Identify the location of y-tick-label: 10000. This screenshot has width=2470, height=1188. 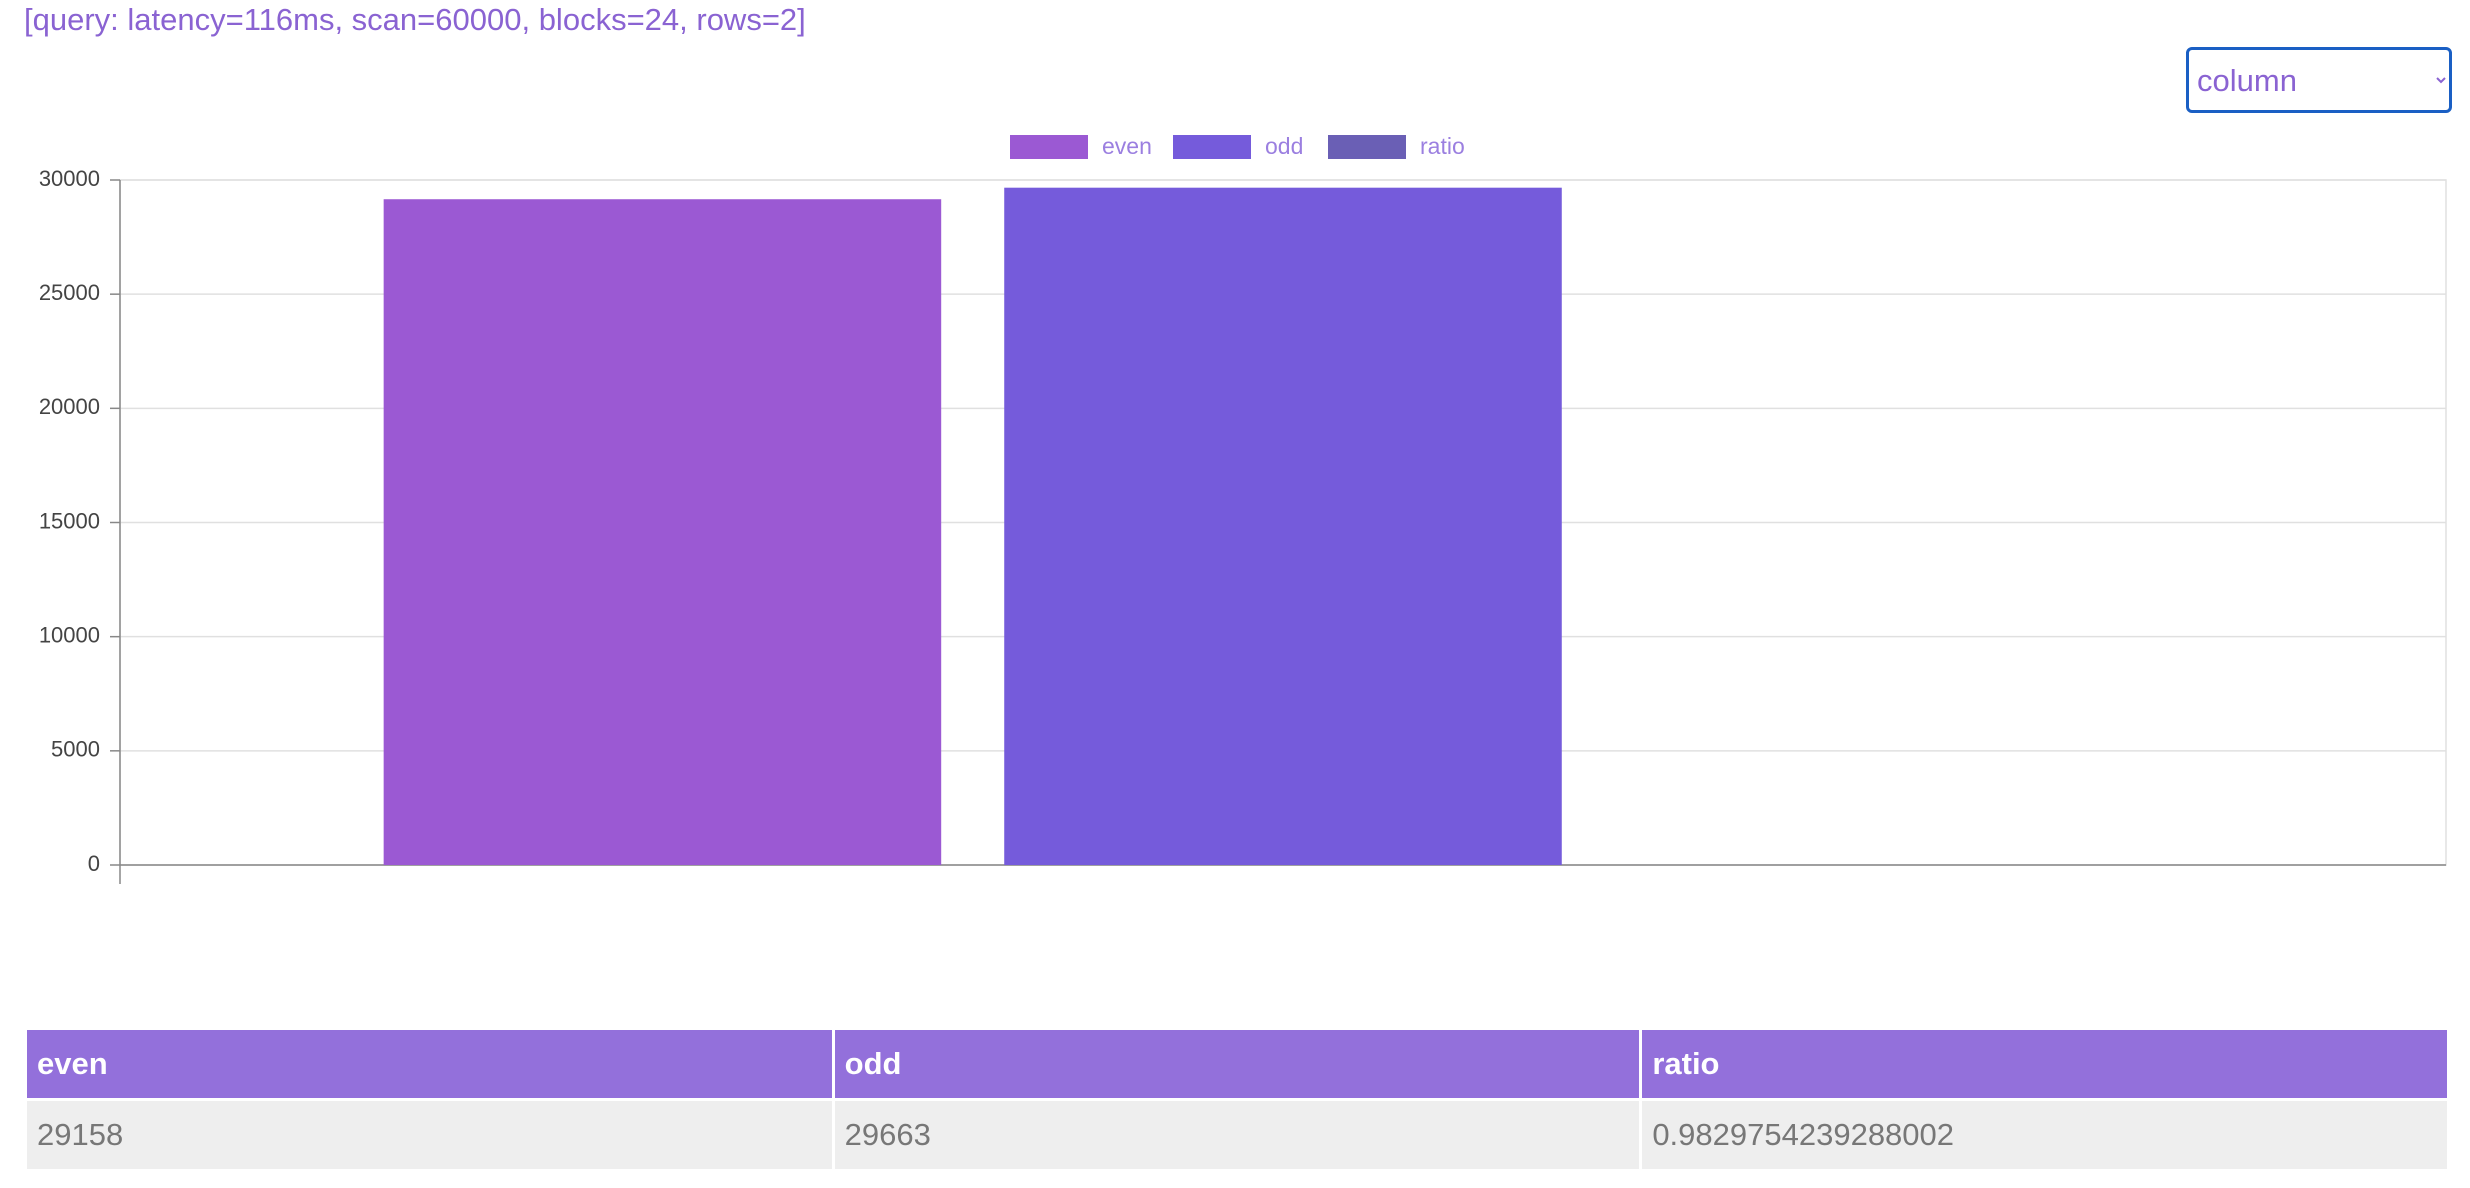
(69, 634).